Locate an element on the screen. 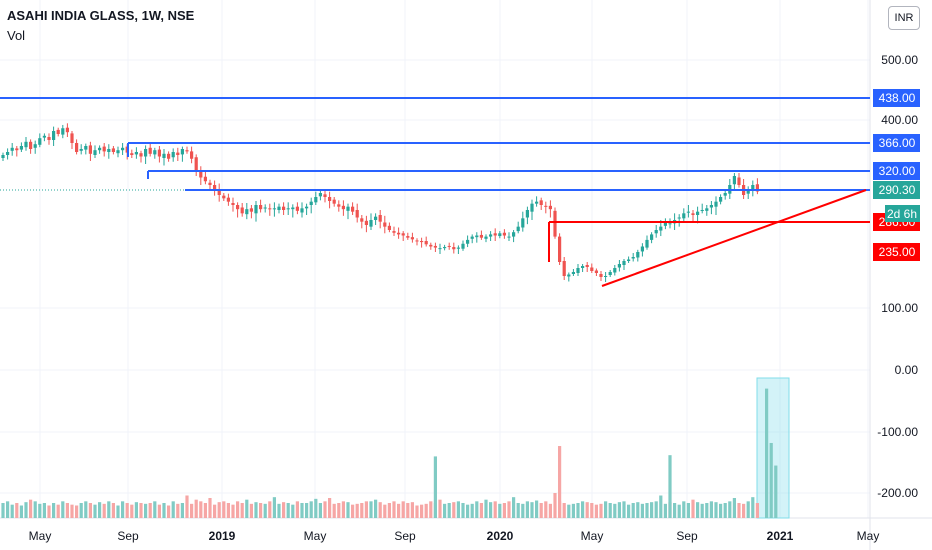 The width and height of the screenshot is (932, 550). current-price-bg is located at coordinates (896, 190).